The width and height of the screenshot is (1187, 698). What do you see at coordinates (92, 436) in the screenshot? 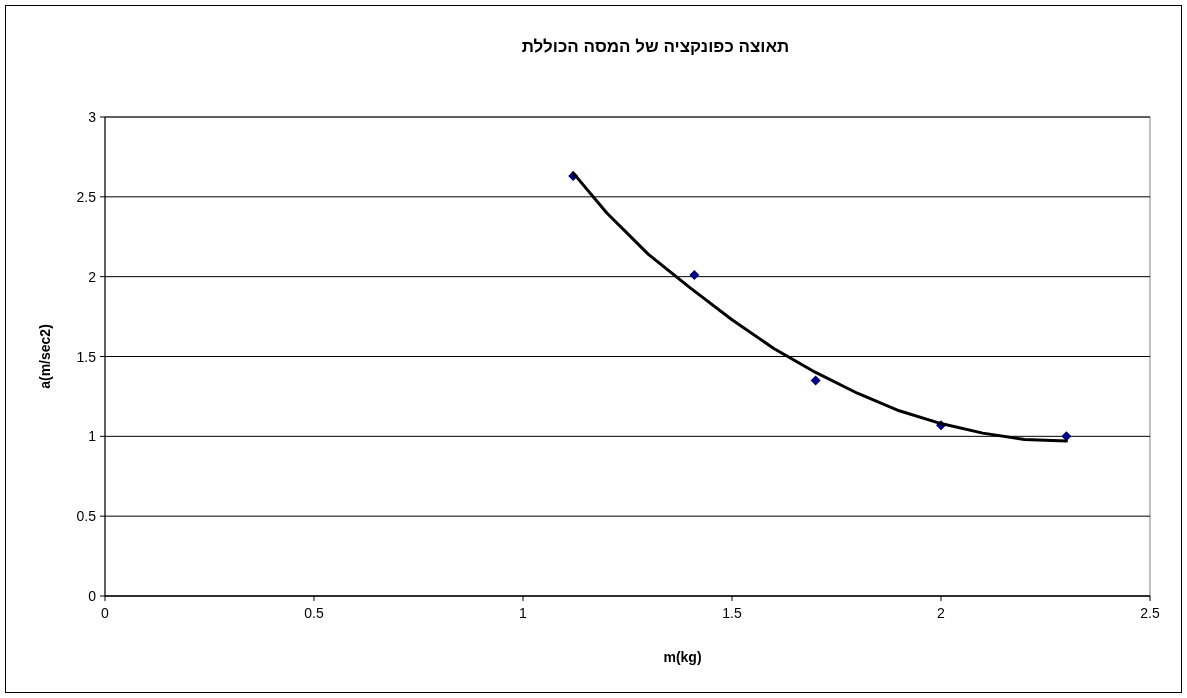
I see `y-tick-label: 1` at bounding box center [92, 436].